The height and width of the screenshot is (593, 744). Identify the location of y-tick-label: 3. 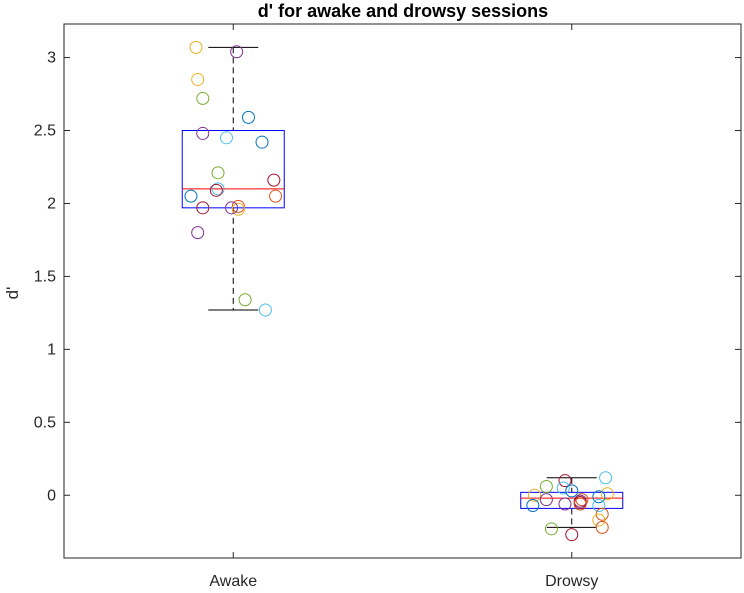
(51, 58).